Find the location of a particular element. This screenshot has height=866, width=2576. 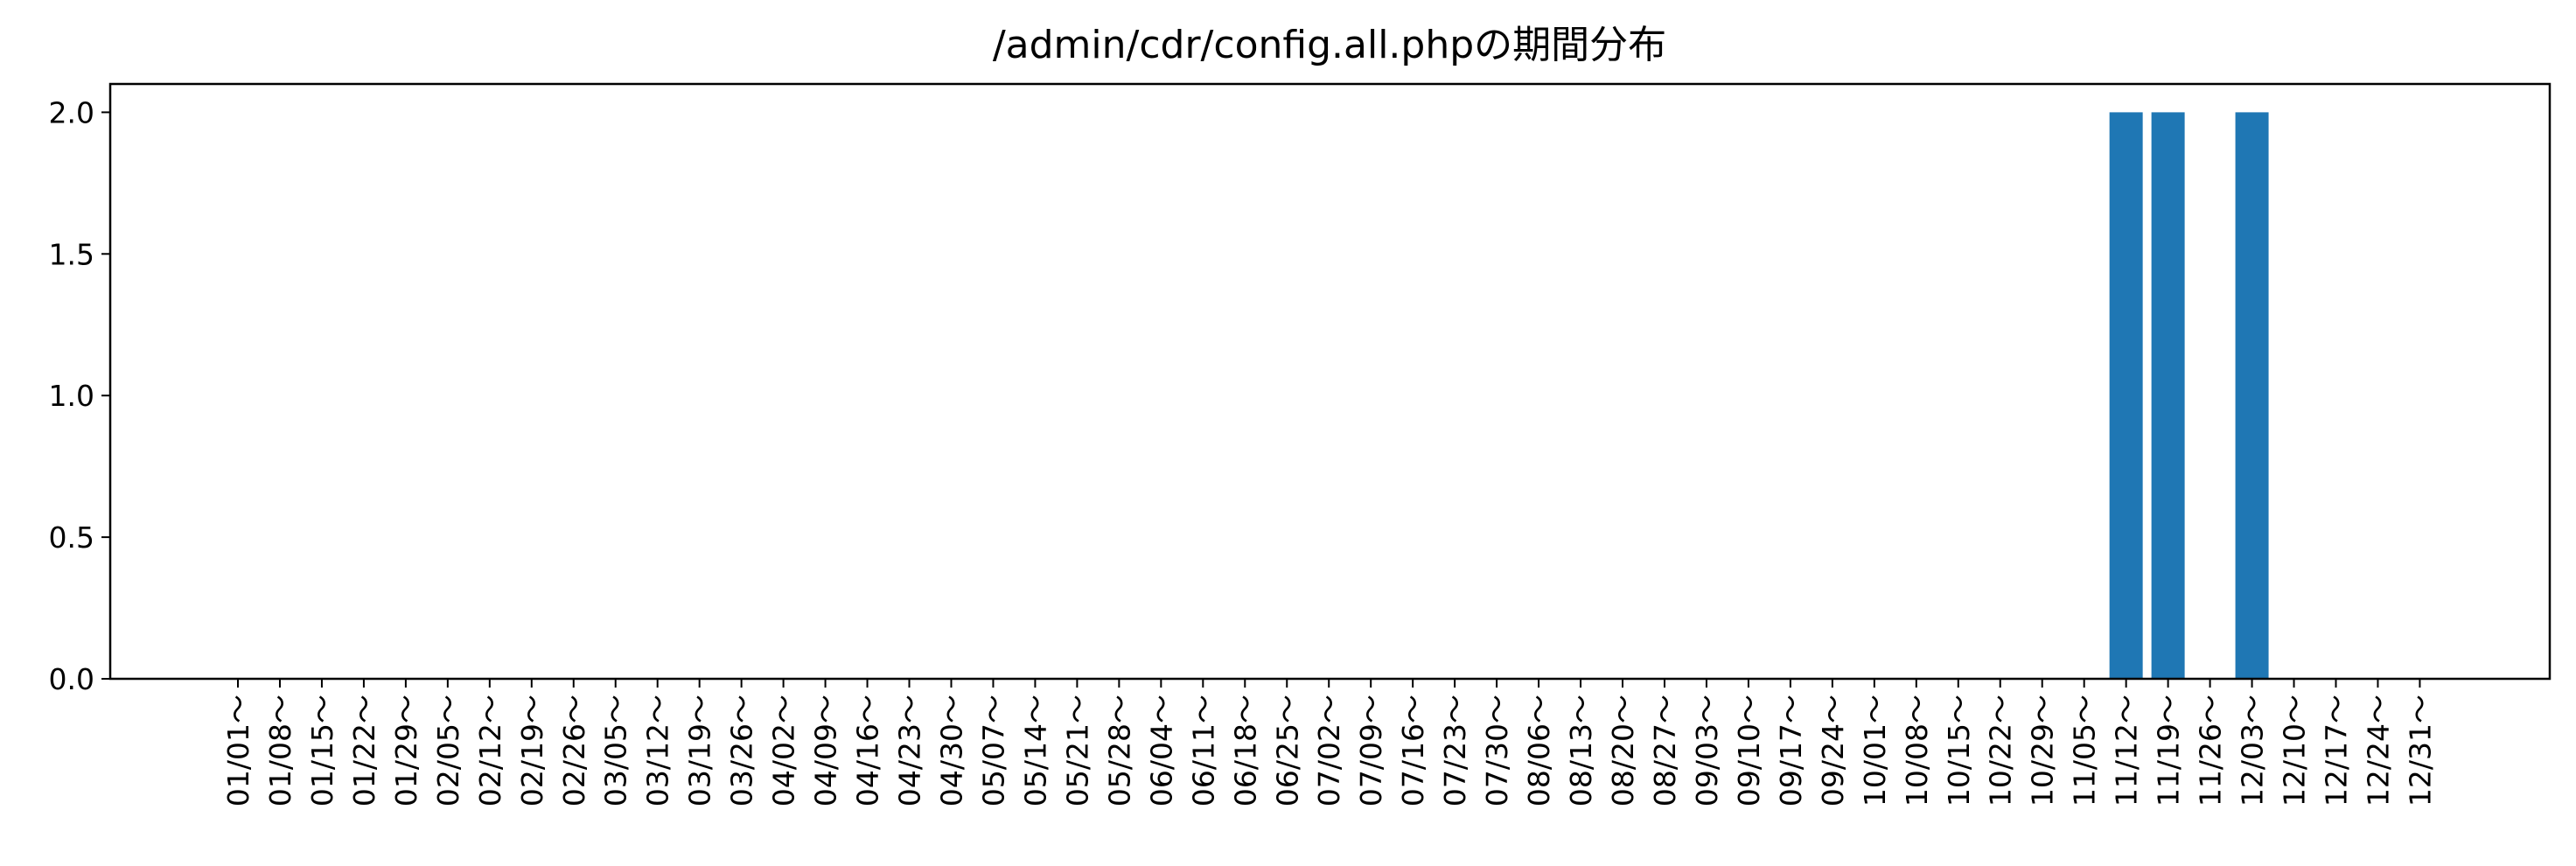

x-tick-label: 06/04～ is located at coordinates (1161, 751).